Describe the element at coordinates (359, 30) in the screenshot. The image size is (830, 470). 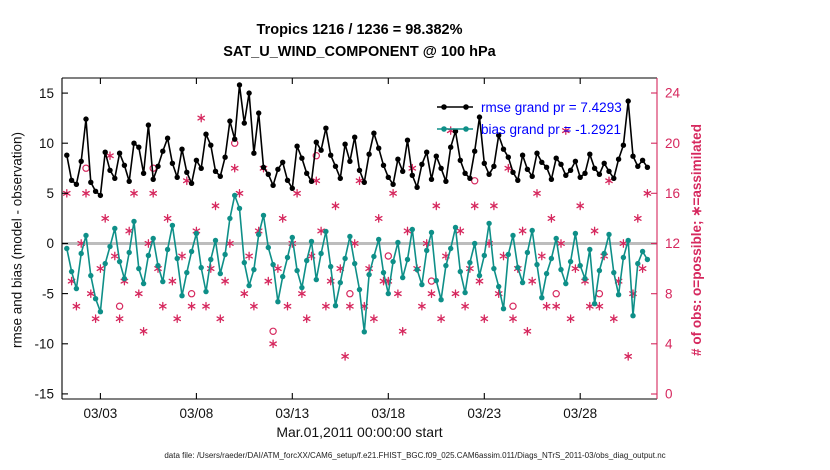
I see `chart-title: Tropics 1216 / 1236 = 98.382%` at that location.